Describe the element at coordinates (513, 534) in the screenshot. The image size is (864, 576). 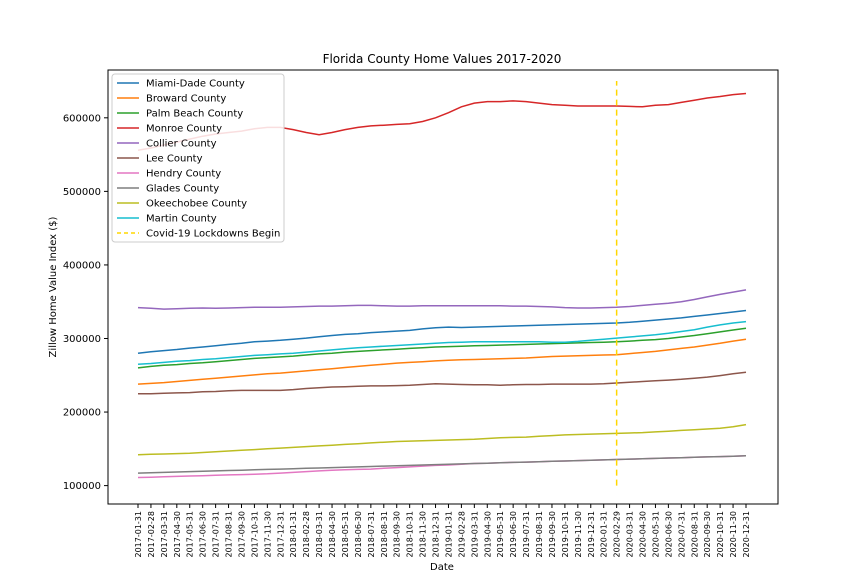
I see `x-tick-label: 2019-06-30` at that location.